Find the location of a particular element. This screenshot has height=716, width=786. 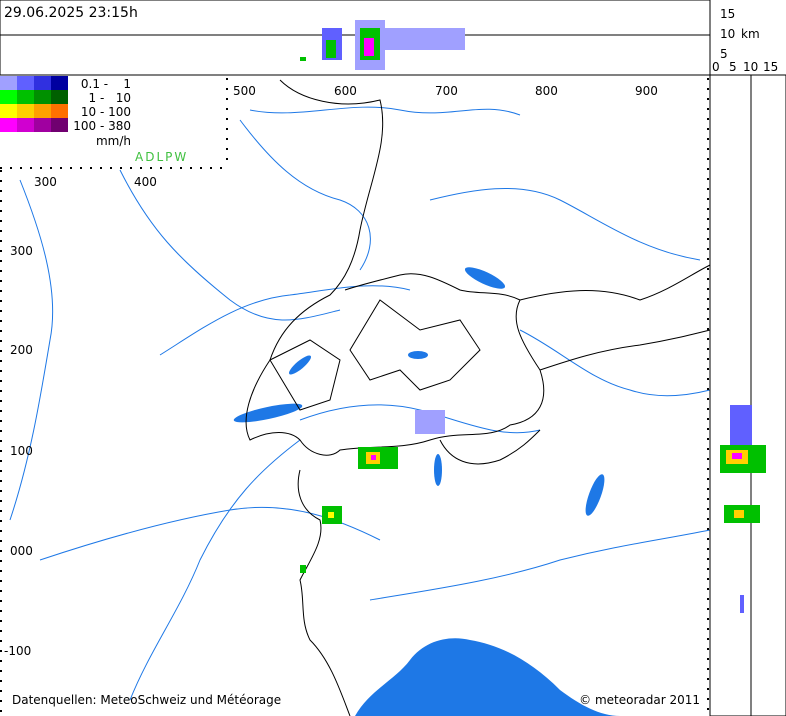

height-tick: 10 is located at coordinates (727, 34).